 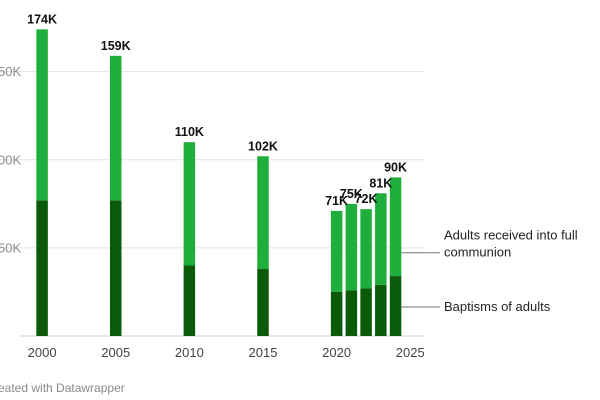 I want to click on x-tick-label-2015: 2015, so click(x=263, y=352).